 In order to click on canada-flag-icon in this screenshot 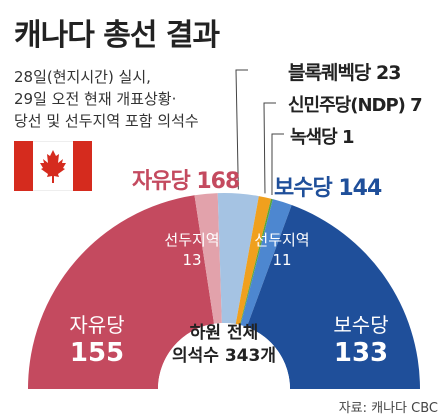, I will do `click(53, 166)`.